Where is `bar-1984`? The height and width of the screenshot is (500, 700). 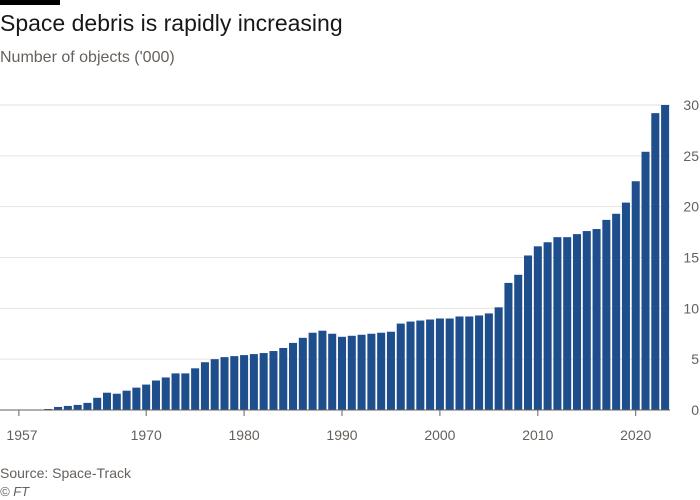
bar-1984 is located at coordinates (283, 378).